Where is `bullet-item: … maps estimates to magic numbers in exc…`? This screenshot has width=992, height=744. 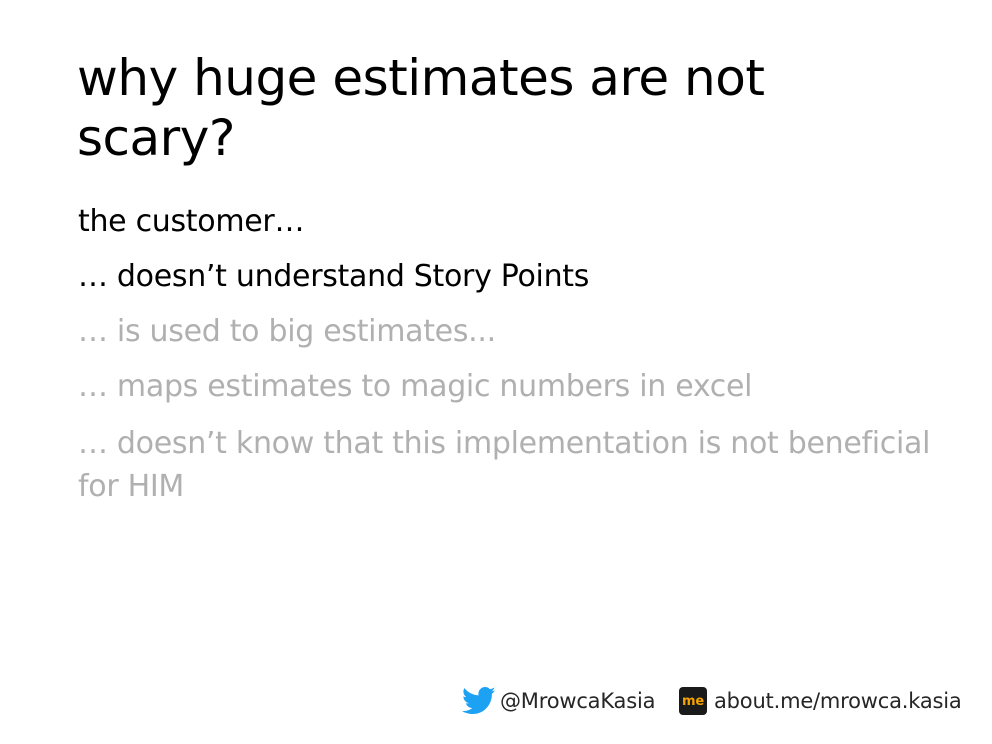
bullet-item: … maps estimates to magic numbers in exc… is located at coordinates (415, 386).